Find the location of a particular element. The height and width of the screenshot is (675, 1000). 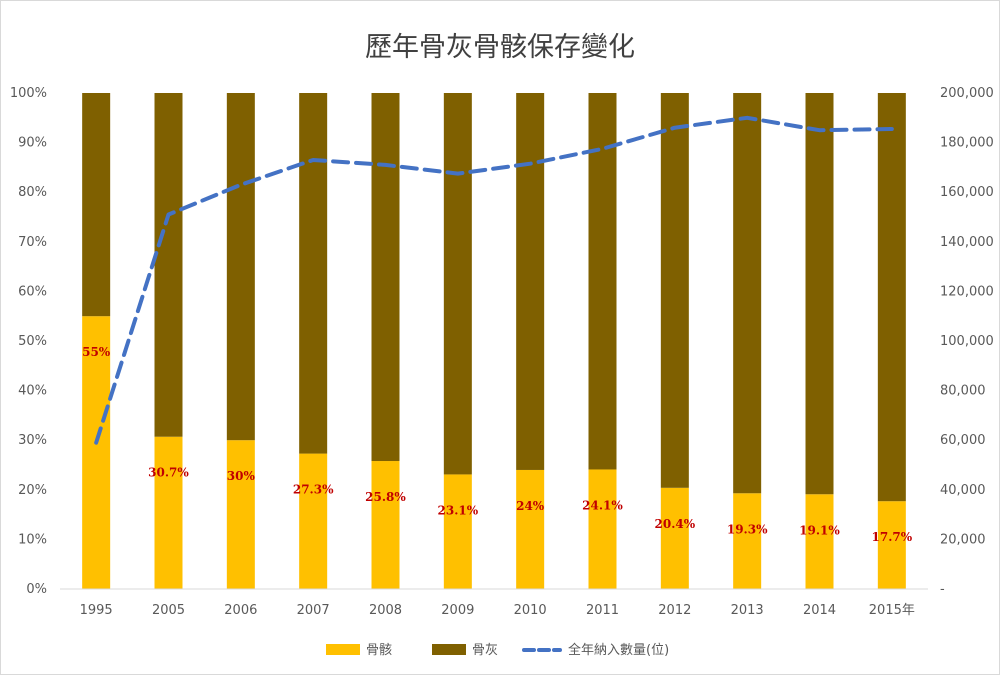

data-label-2008: 25.8% is located at coordinates (385, 497).